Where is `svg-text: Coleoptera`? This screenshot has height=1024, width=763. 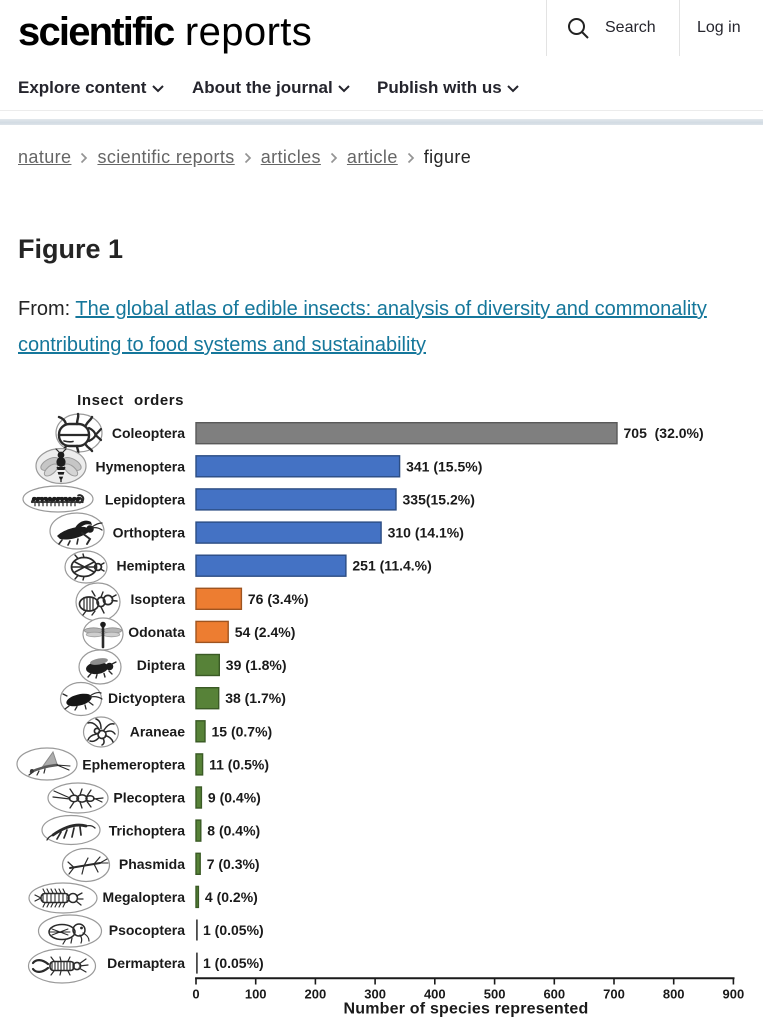
svg-text: Coleoptera is located at coordinates (148, 433).